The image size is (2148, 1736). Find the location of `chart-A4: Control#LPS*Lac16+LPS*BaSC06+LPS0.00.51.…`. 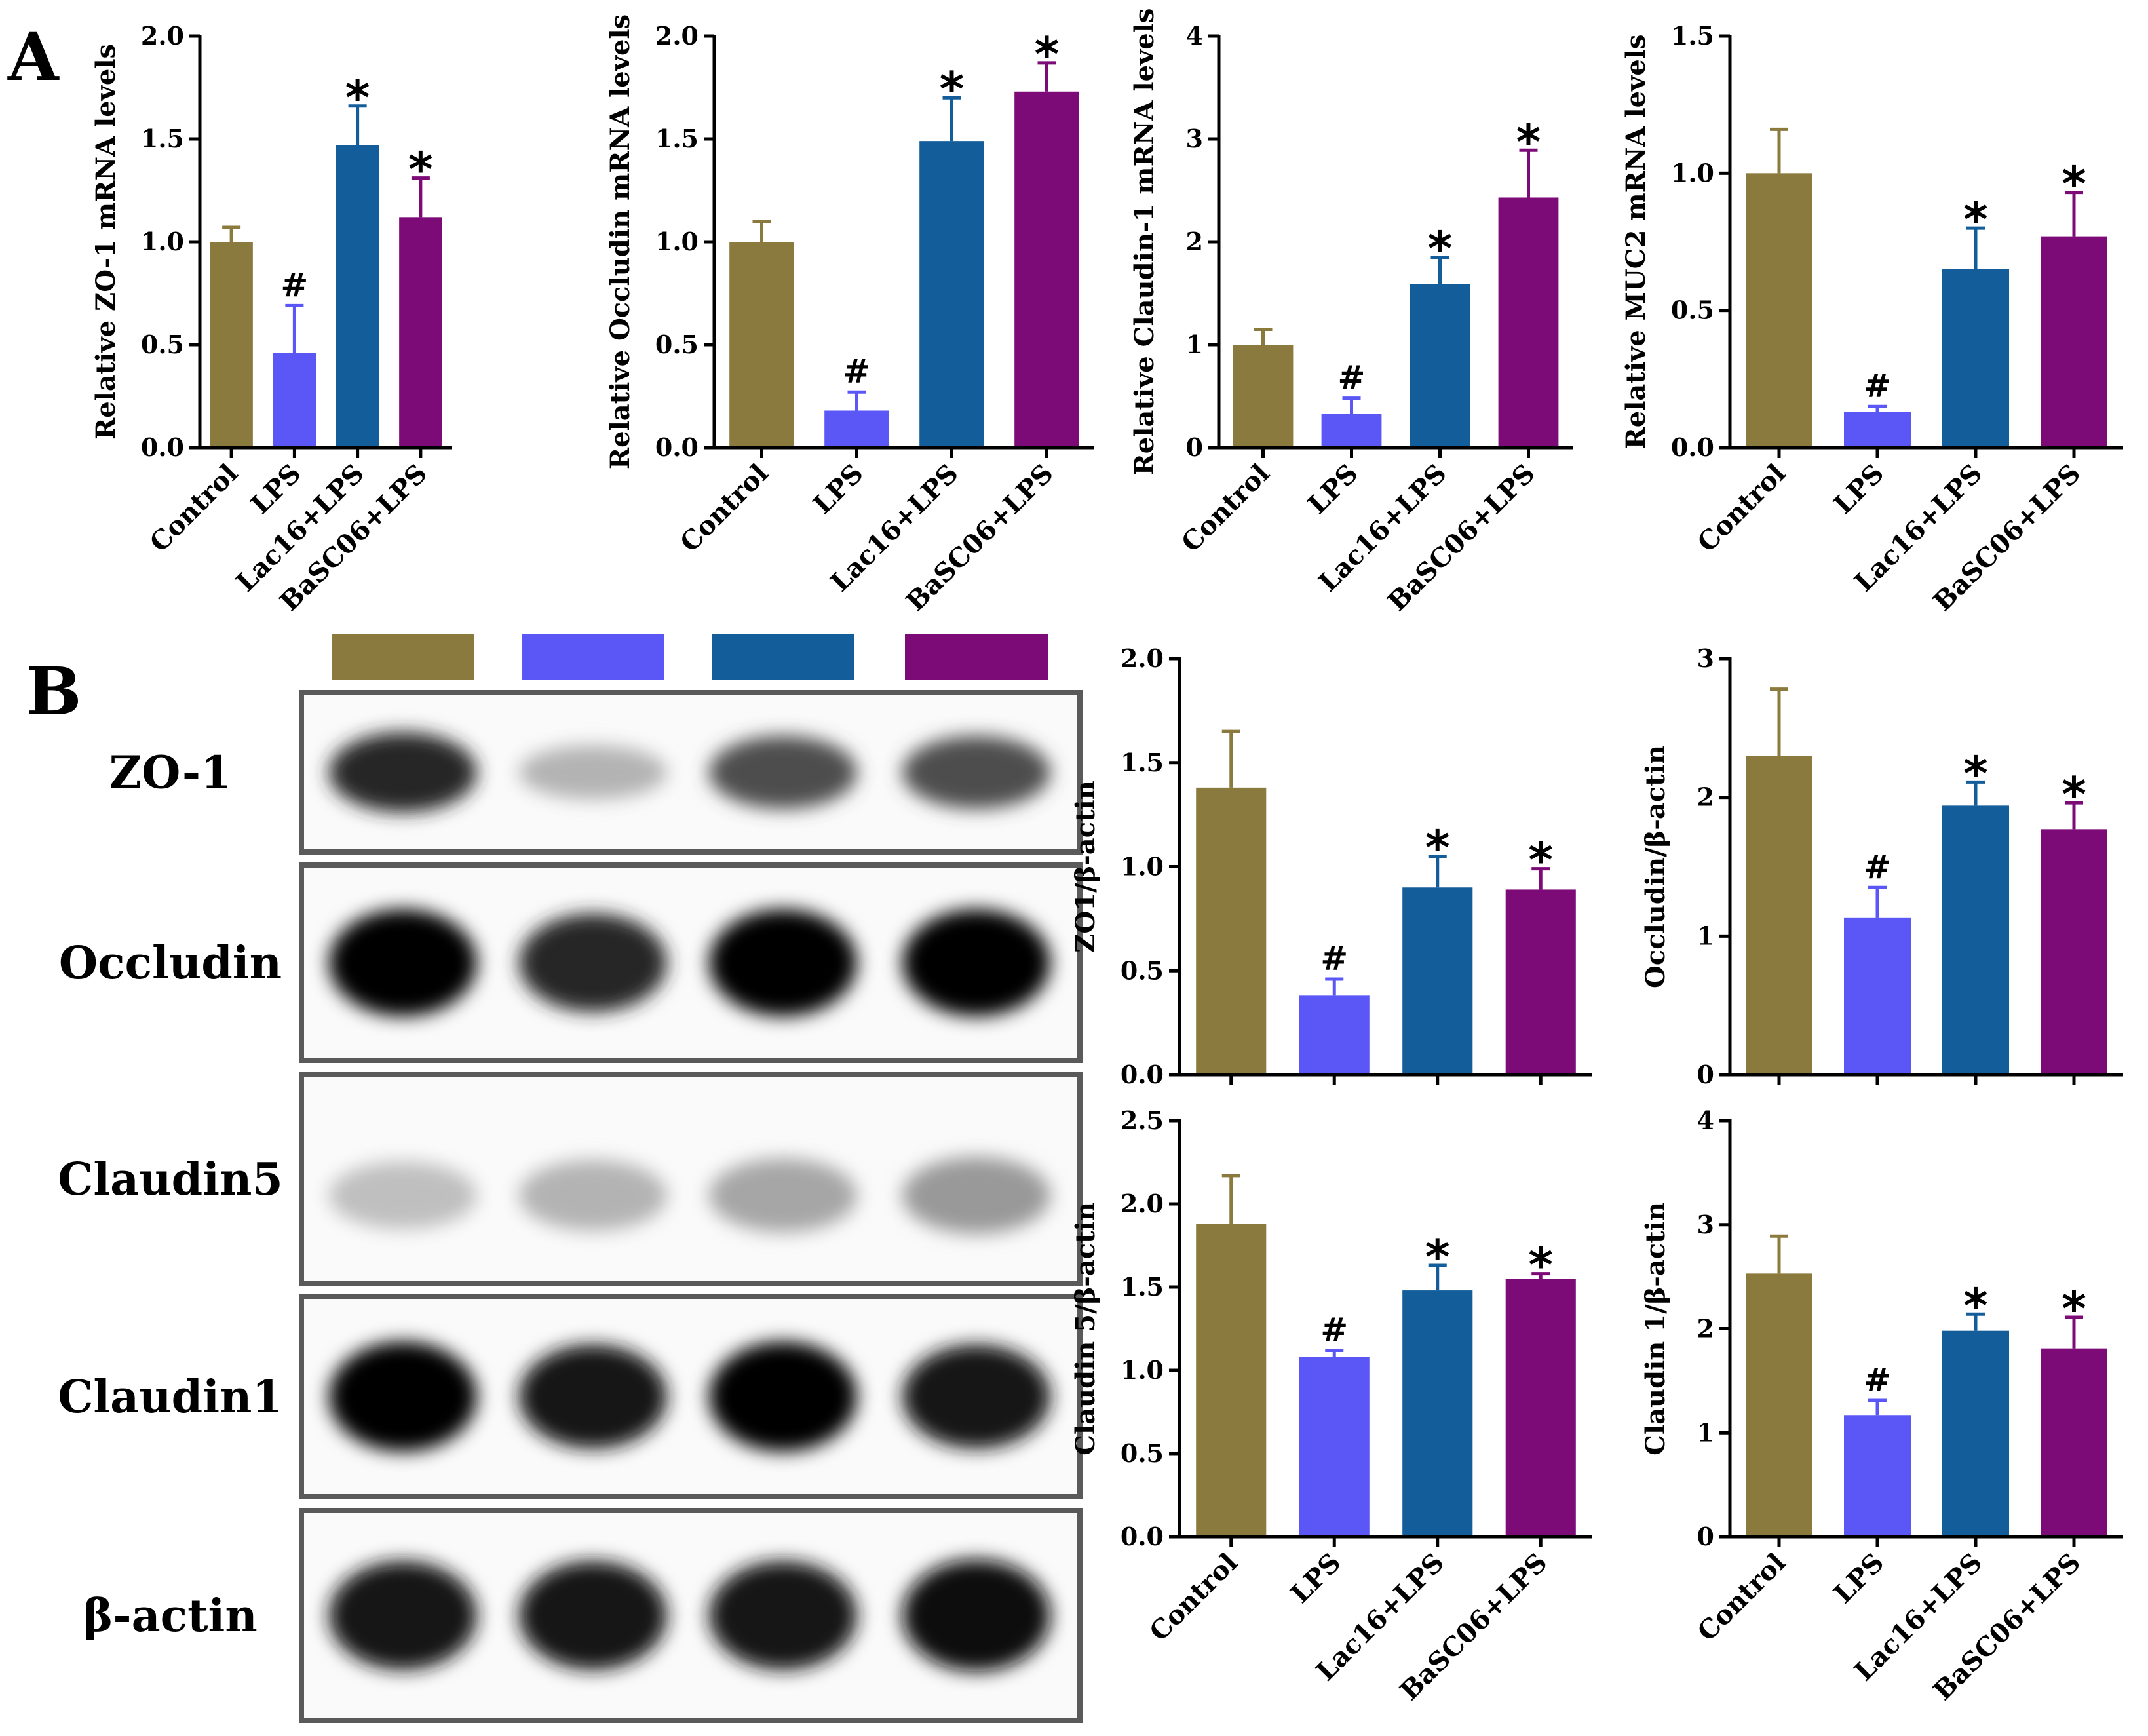

chart-A4: Control#LPS*Lac16+LPS*BaSC06+LPS0.00.51.… is located at coordinates (1872, 319).